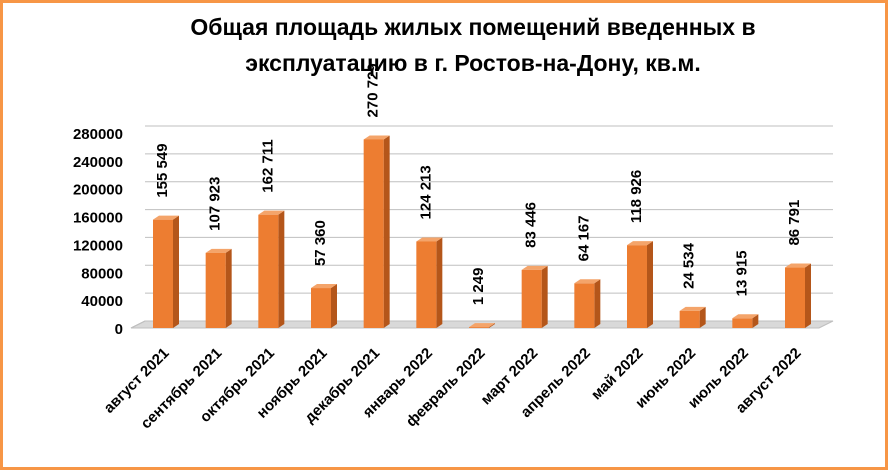 Image resolution: width=888 pixels, height=470 pixels. Describe the element at coordinates (741, 273) in the screenshot. I see `value-label: 13 915` at that location.